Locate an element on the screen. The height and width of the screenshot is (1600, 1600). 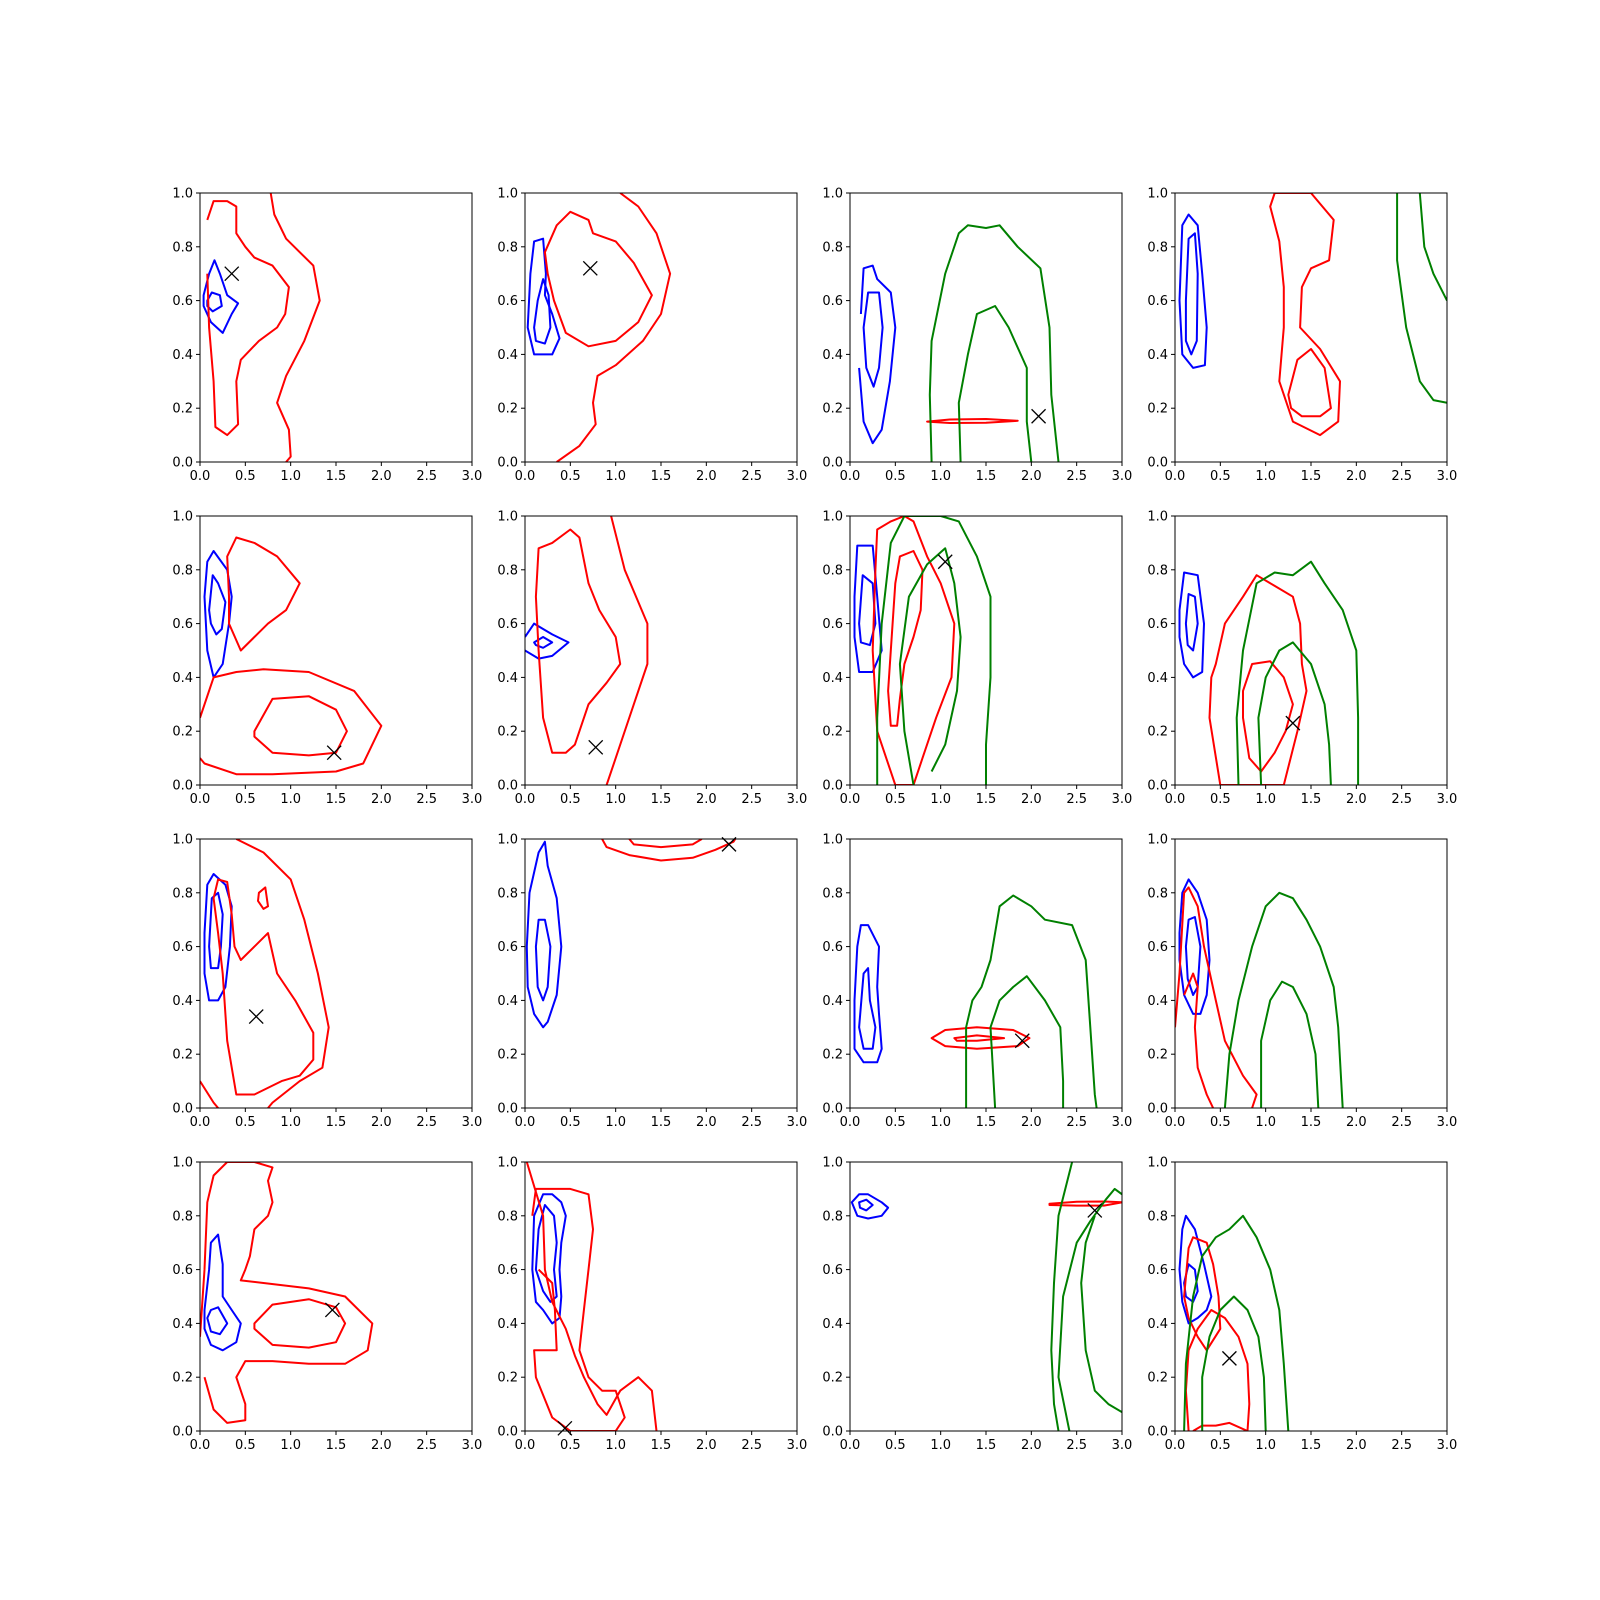
subplot-4-3: 0.0 0.5 1.0 1.5 2.0 2.5 3.0 0.0 0.2 0.4 0.6 0.8 1.0 is located at coordinates (977, 1305).